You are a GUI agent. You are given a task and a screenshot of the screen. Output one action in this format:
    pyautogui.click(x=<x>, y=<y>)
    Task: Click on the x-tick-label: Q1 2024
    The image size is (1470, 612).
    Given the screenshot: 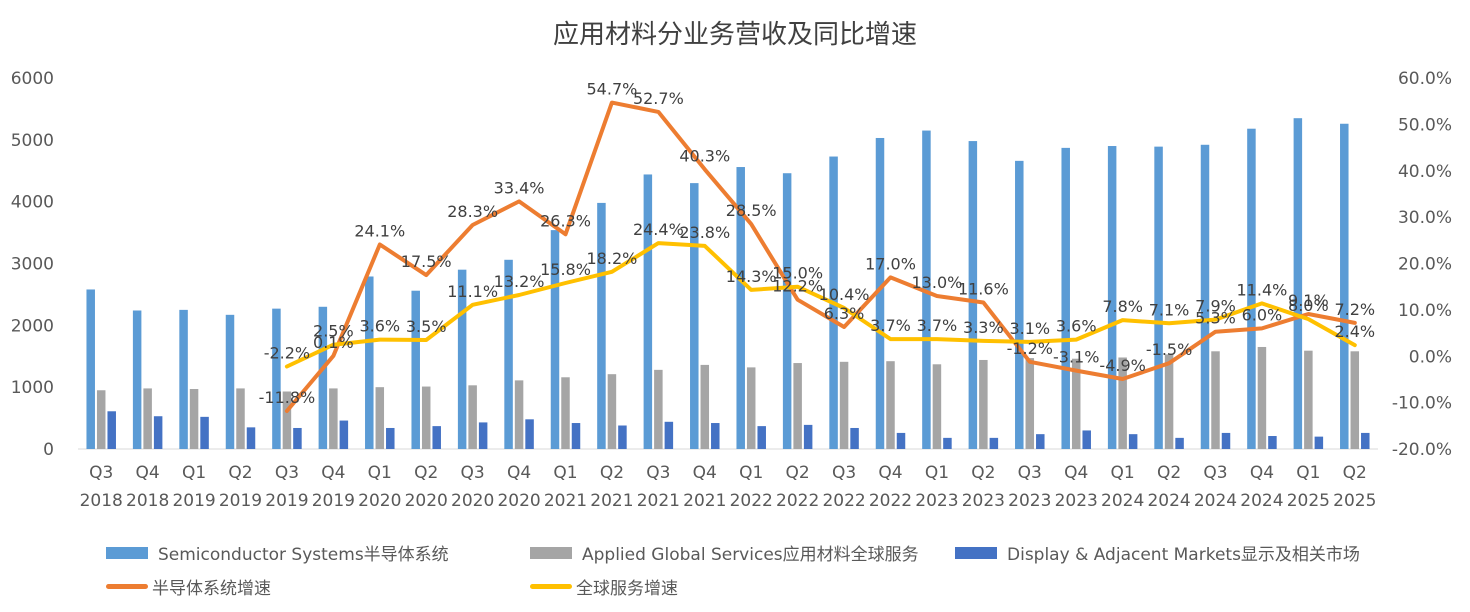 What is the action you would take?
    pyautogui.click(x=1122, y=487)
    